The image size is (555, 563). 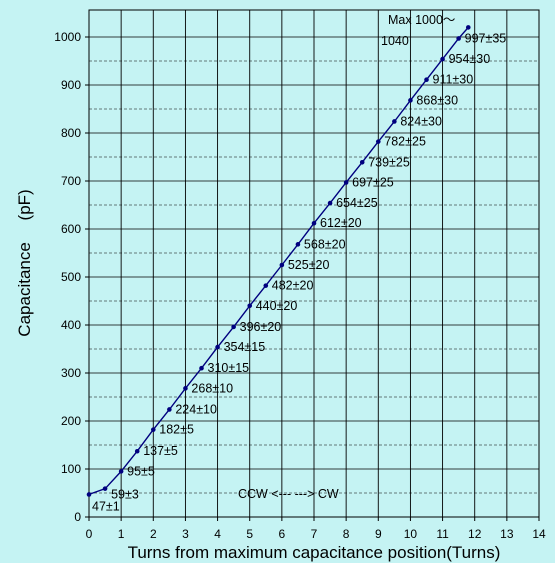 What do you see at coordinates (67, 37) in the screenshot?
I see `y-tick-label: 1000` at bounding box center [67, 37].